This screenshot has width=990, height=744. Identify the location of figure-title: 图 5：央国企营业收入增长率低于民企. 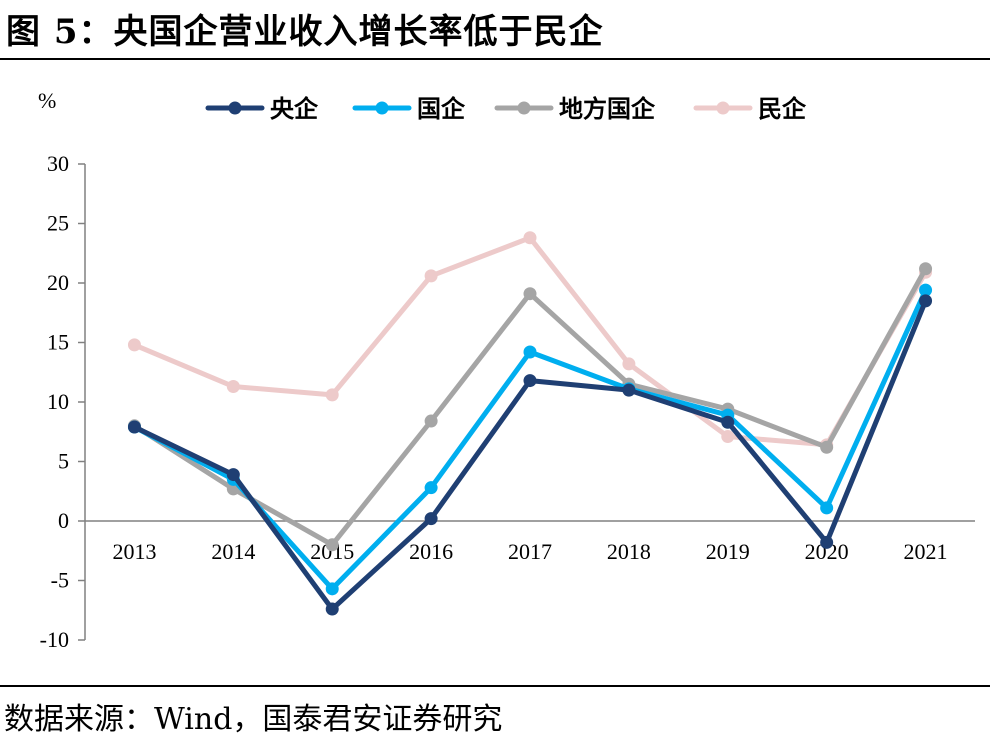
(305, 32).